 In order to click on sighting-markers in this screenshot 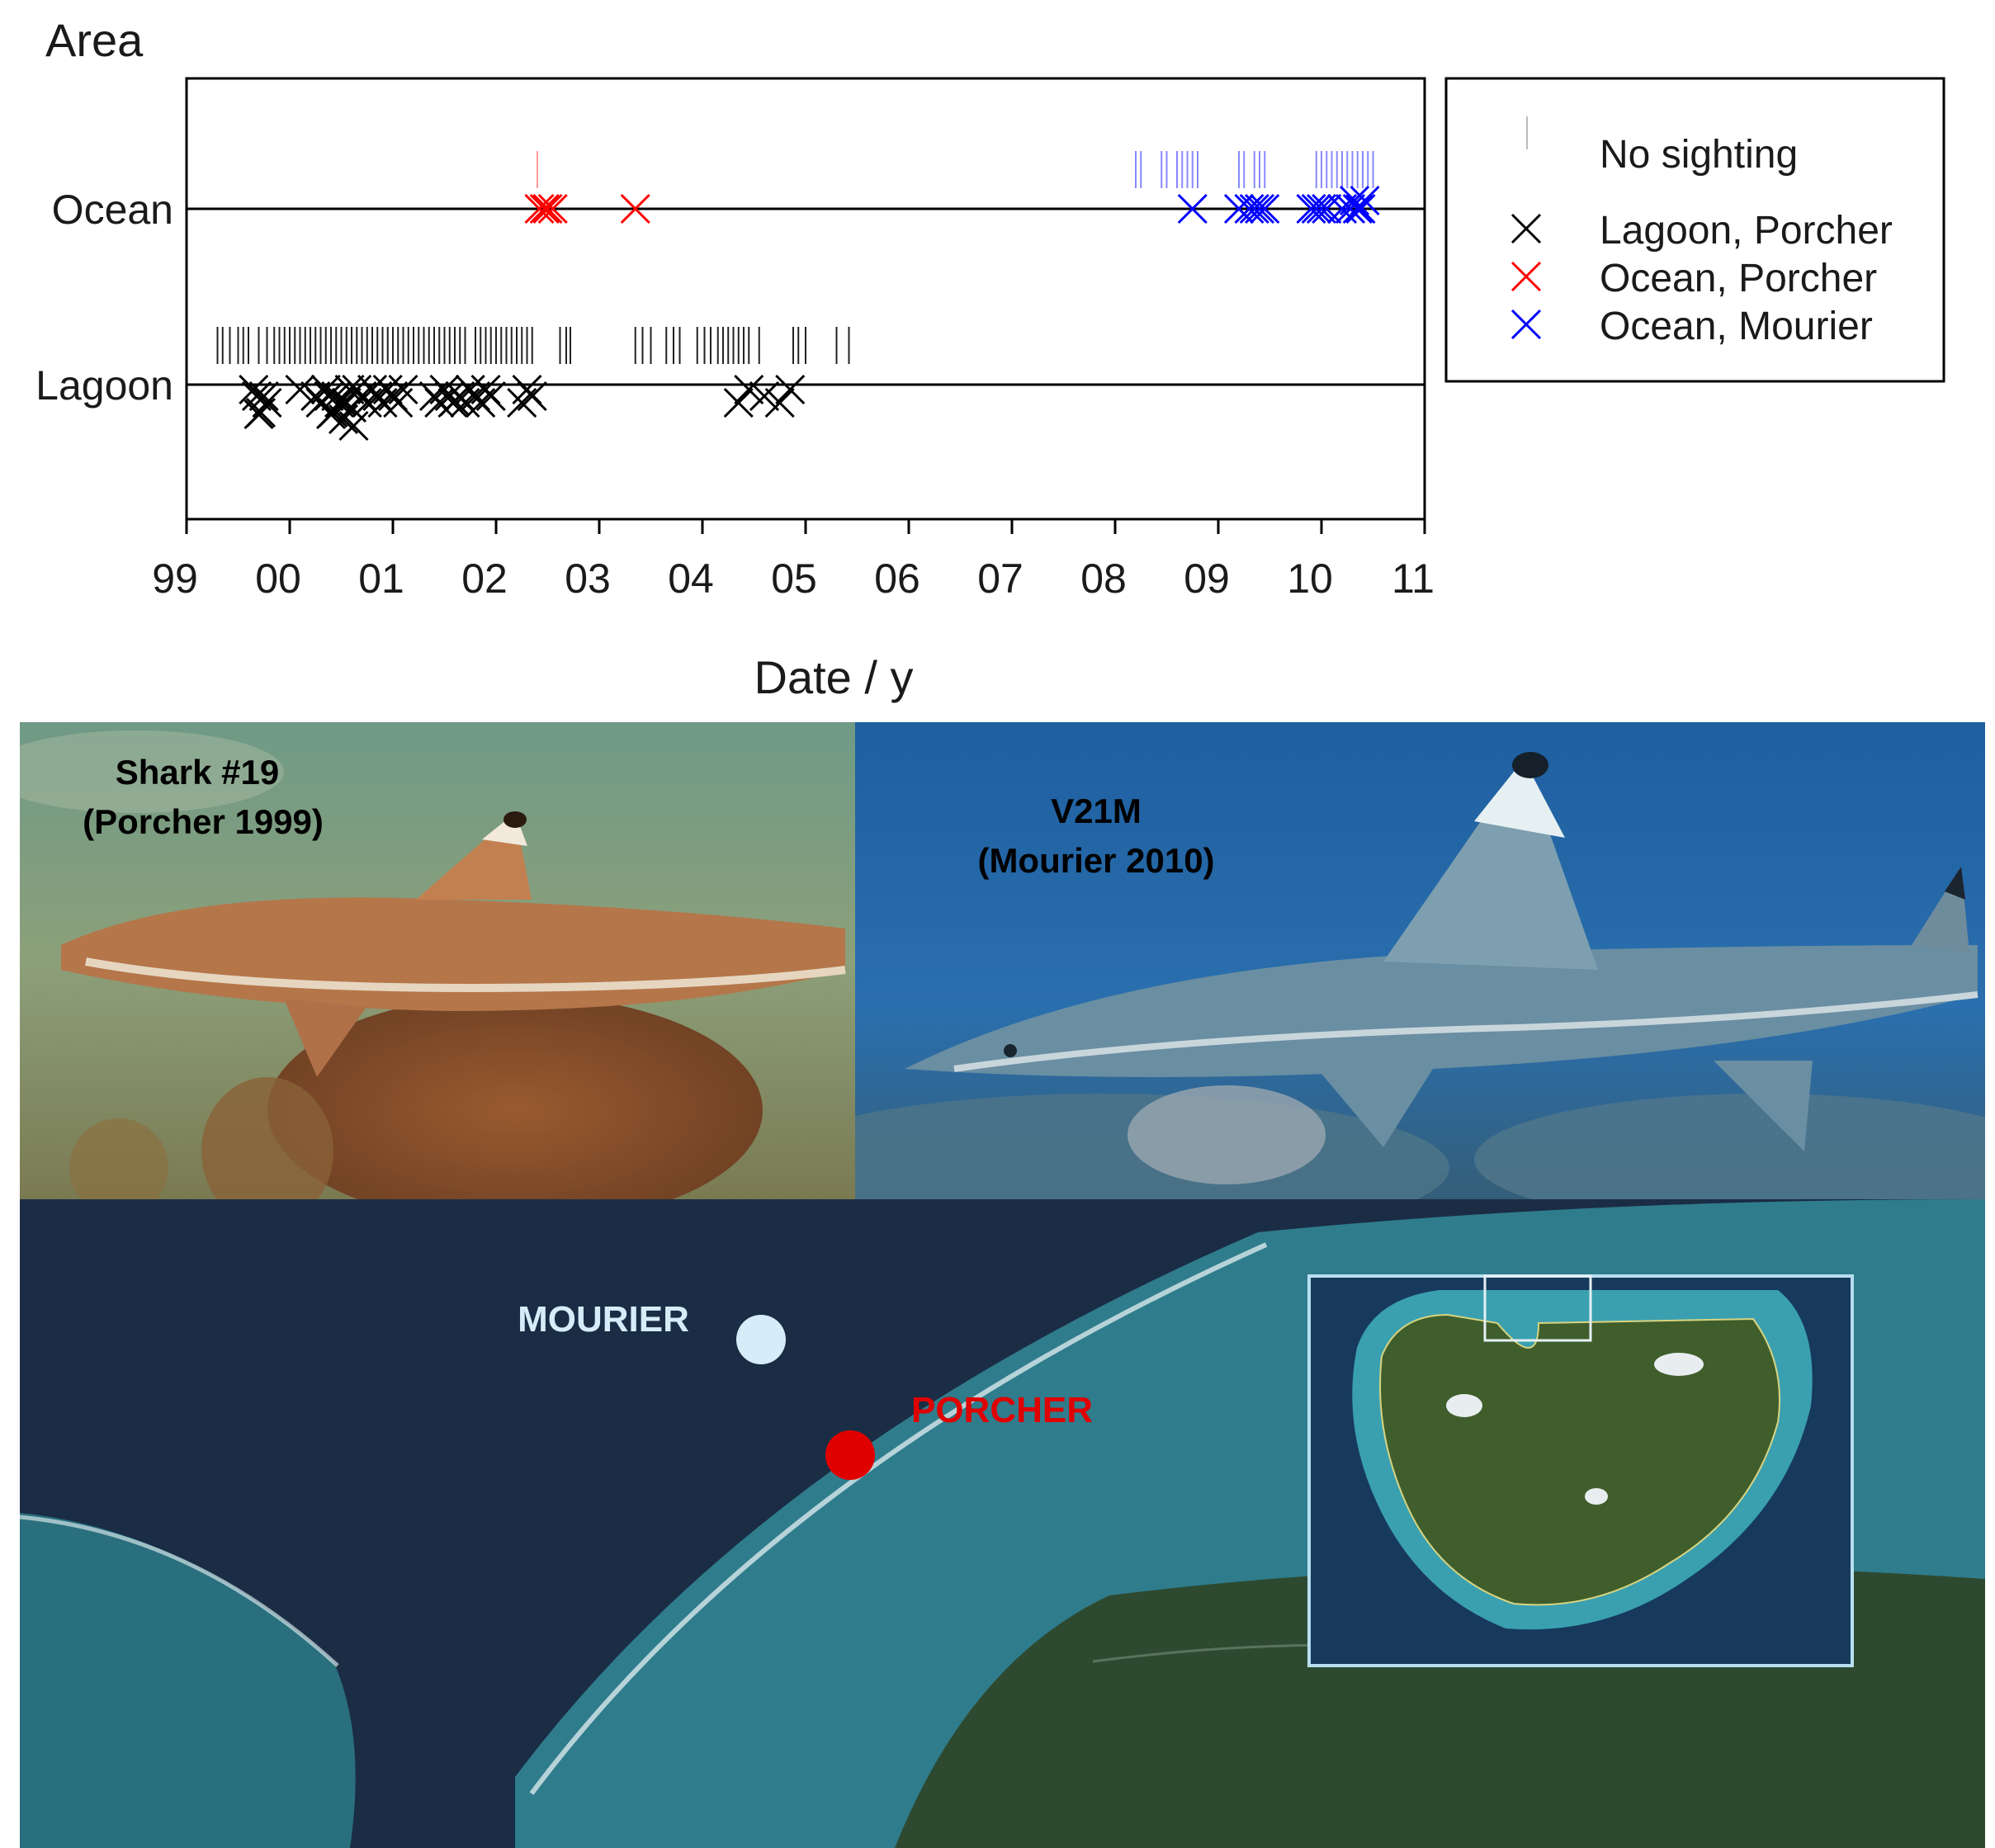, I will do `click(809, 313)`.